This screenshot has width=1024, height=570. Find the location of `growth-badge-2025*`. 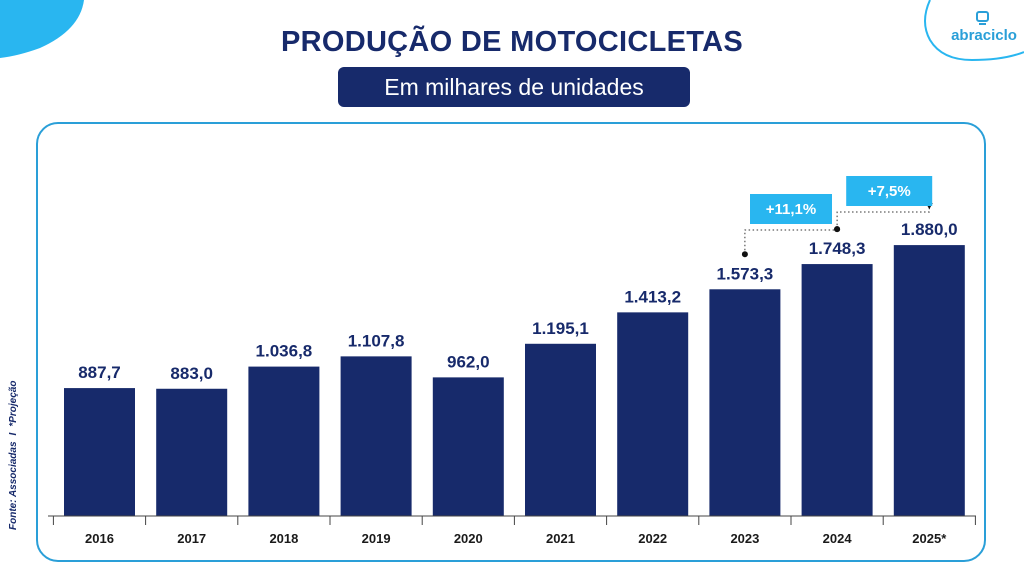

growth-badge-2025* is located at coordinates (889, 191).